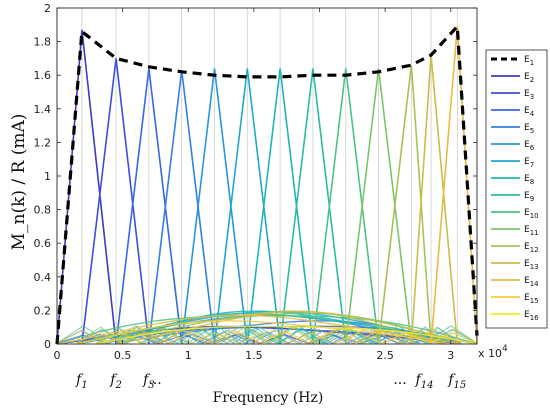 This screenshot has height=411, width=550. I want to click on filter-curve-e7, so click(247, 206).